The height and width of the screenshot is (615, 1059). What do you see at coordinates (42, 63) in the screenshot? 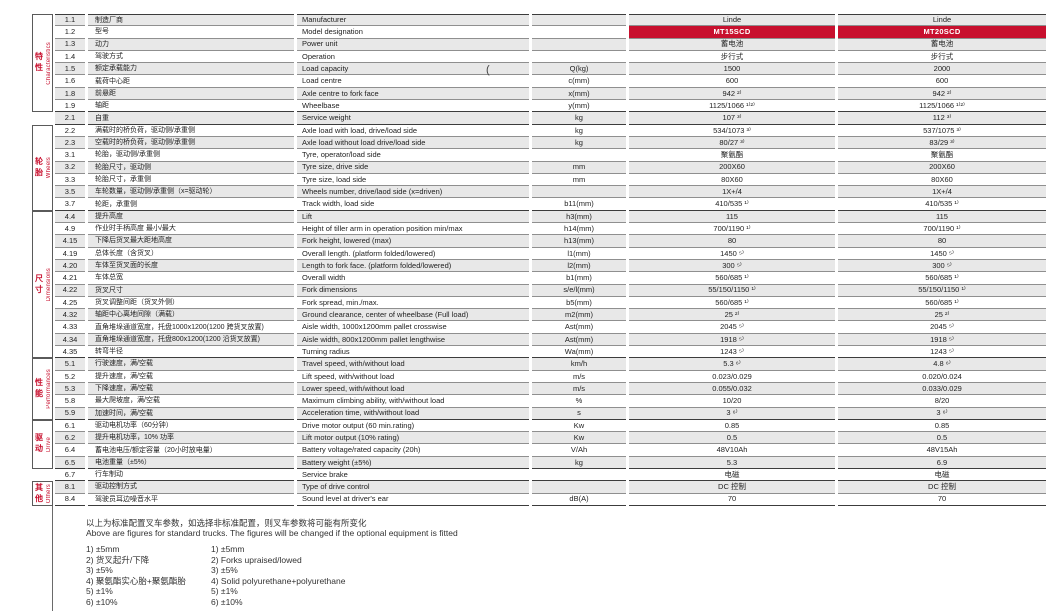
I see `section-label-characteristics: 特性 Characteristics` at bounding box center [42, 63].